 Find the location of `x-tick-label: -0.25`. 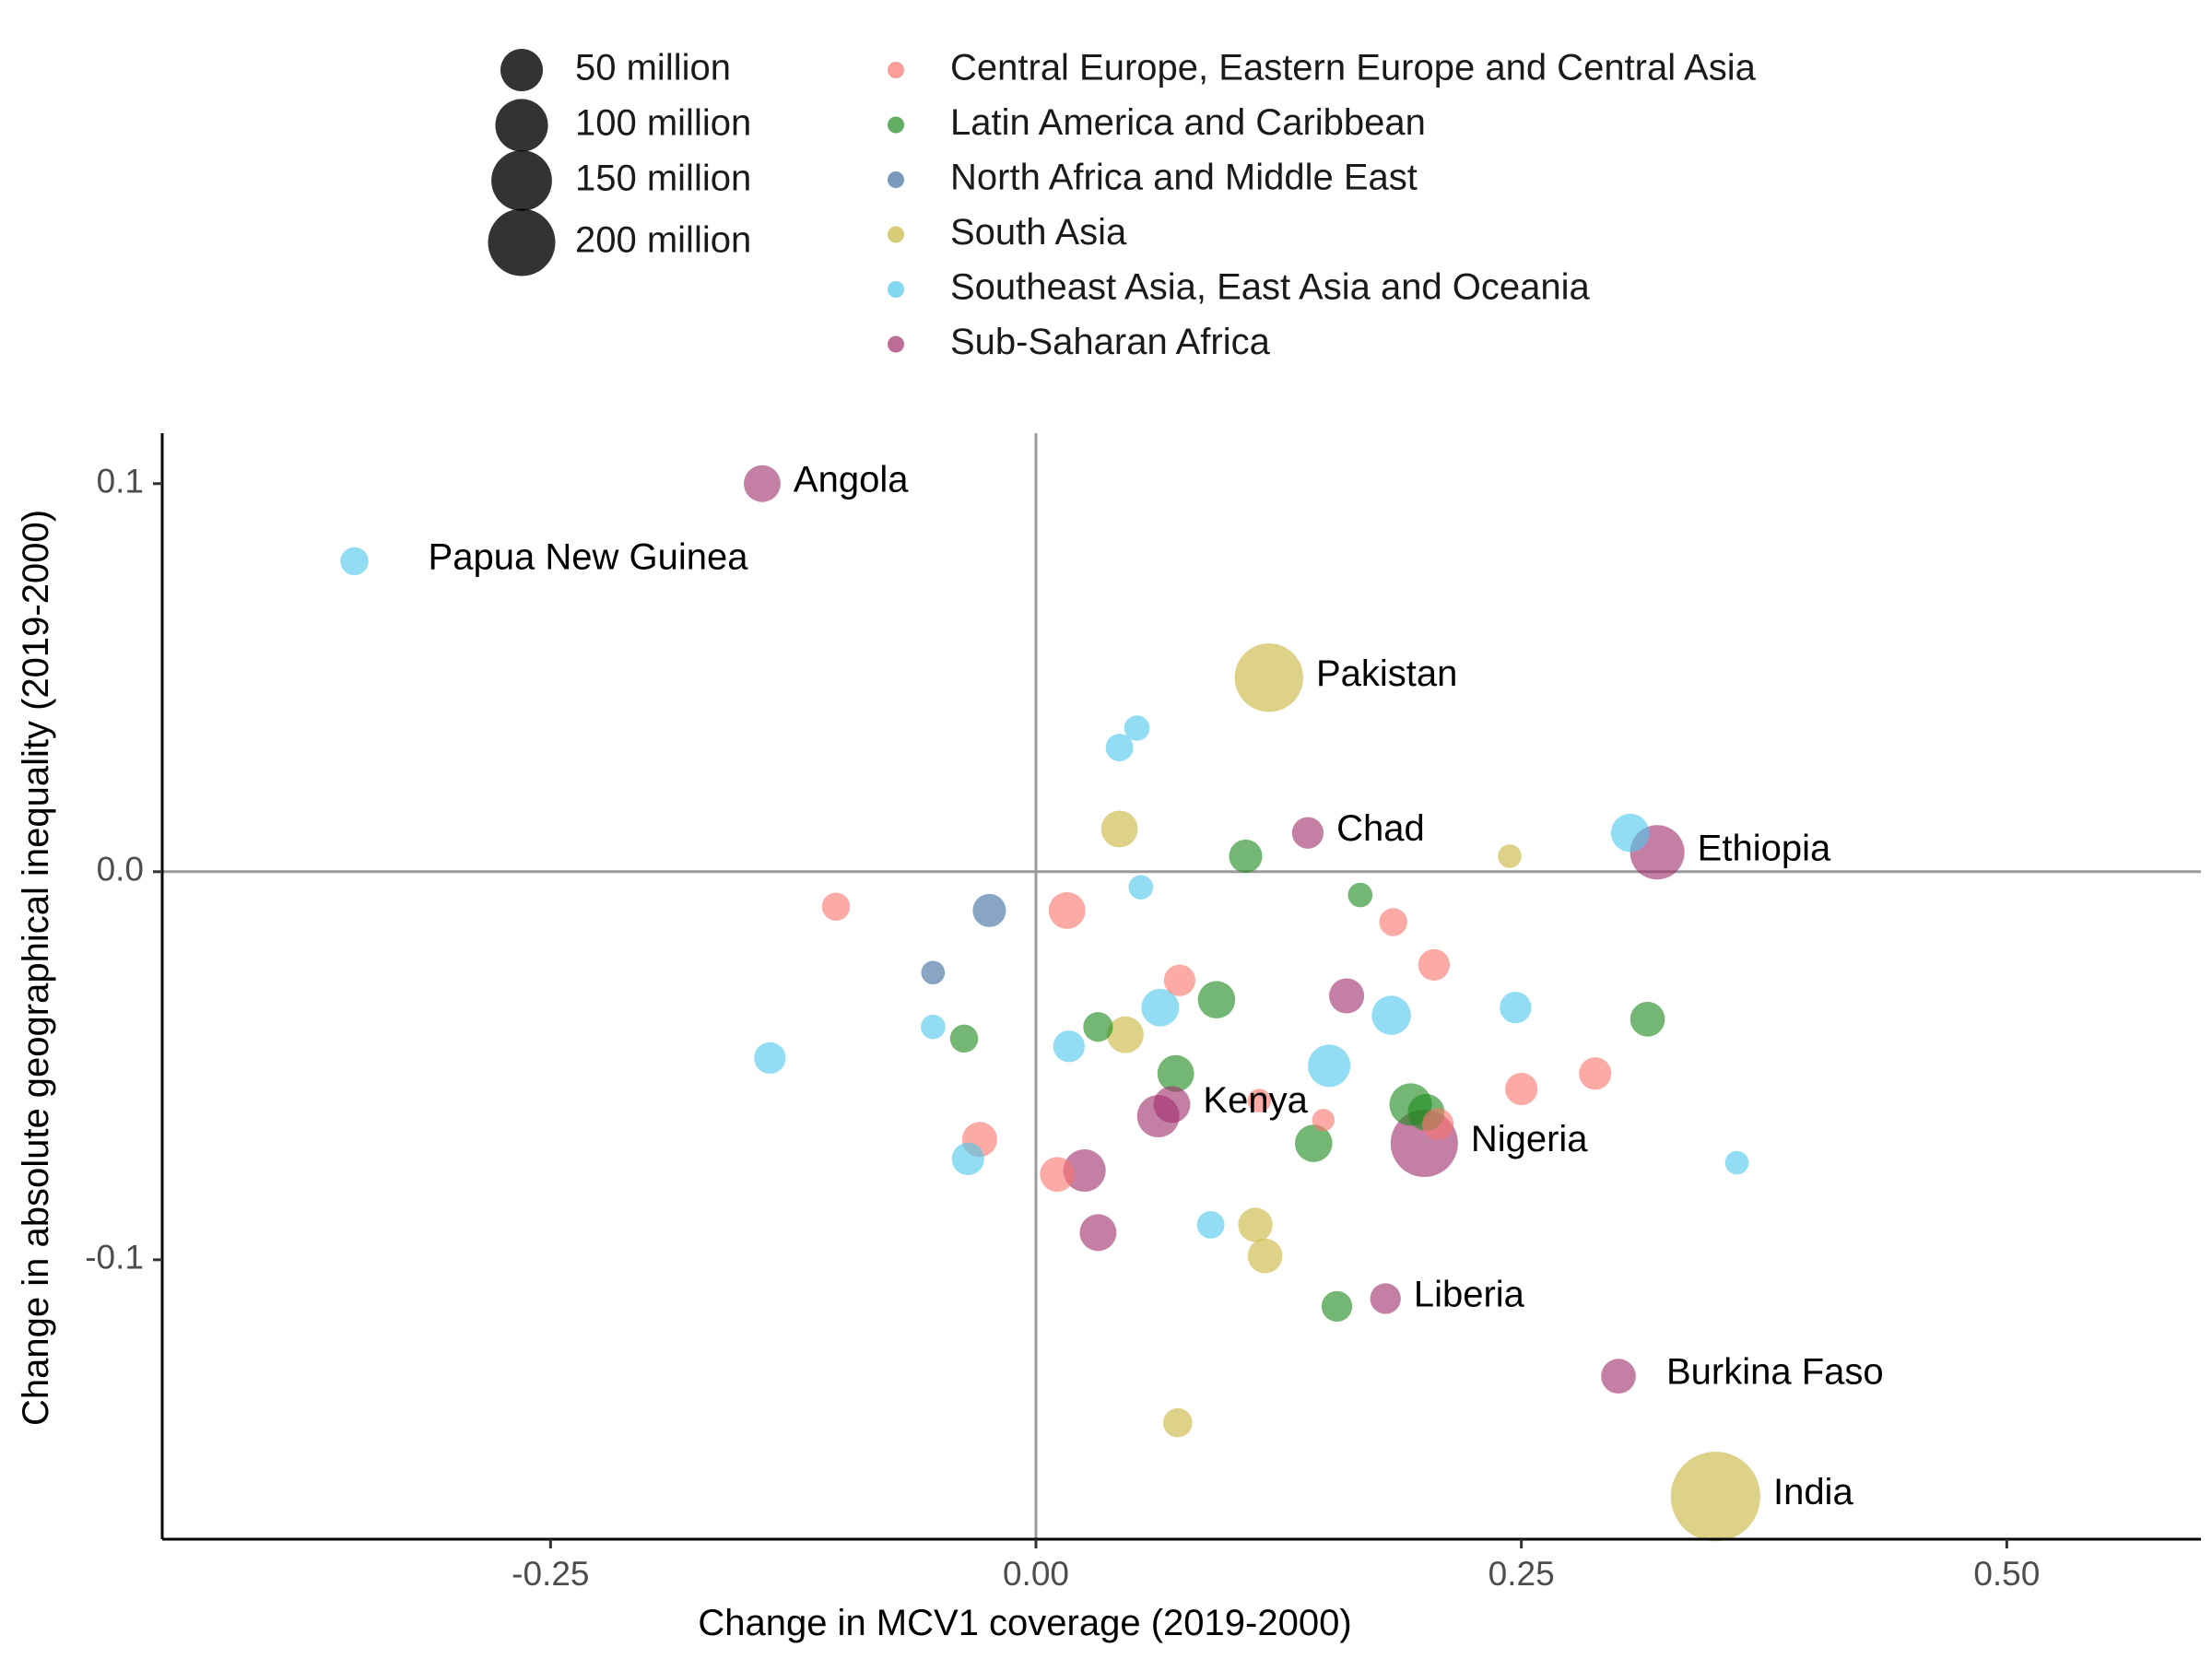

x-tick-label: -0.25 is located at coordinates (550, 1574).